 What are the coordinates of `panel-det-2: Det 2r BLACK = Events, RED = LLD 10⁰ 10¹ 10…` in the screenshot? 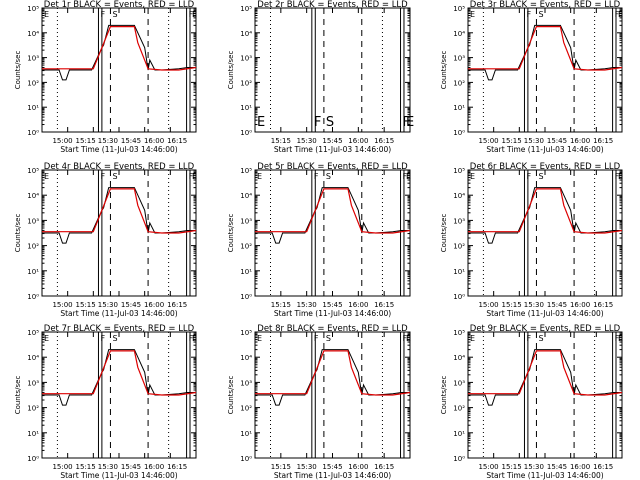 It's located at (320, 77).